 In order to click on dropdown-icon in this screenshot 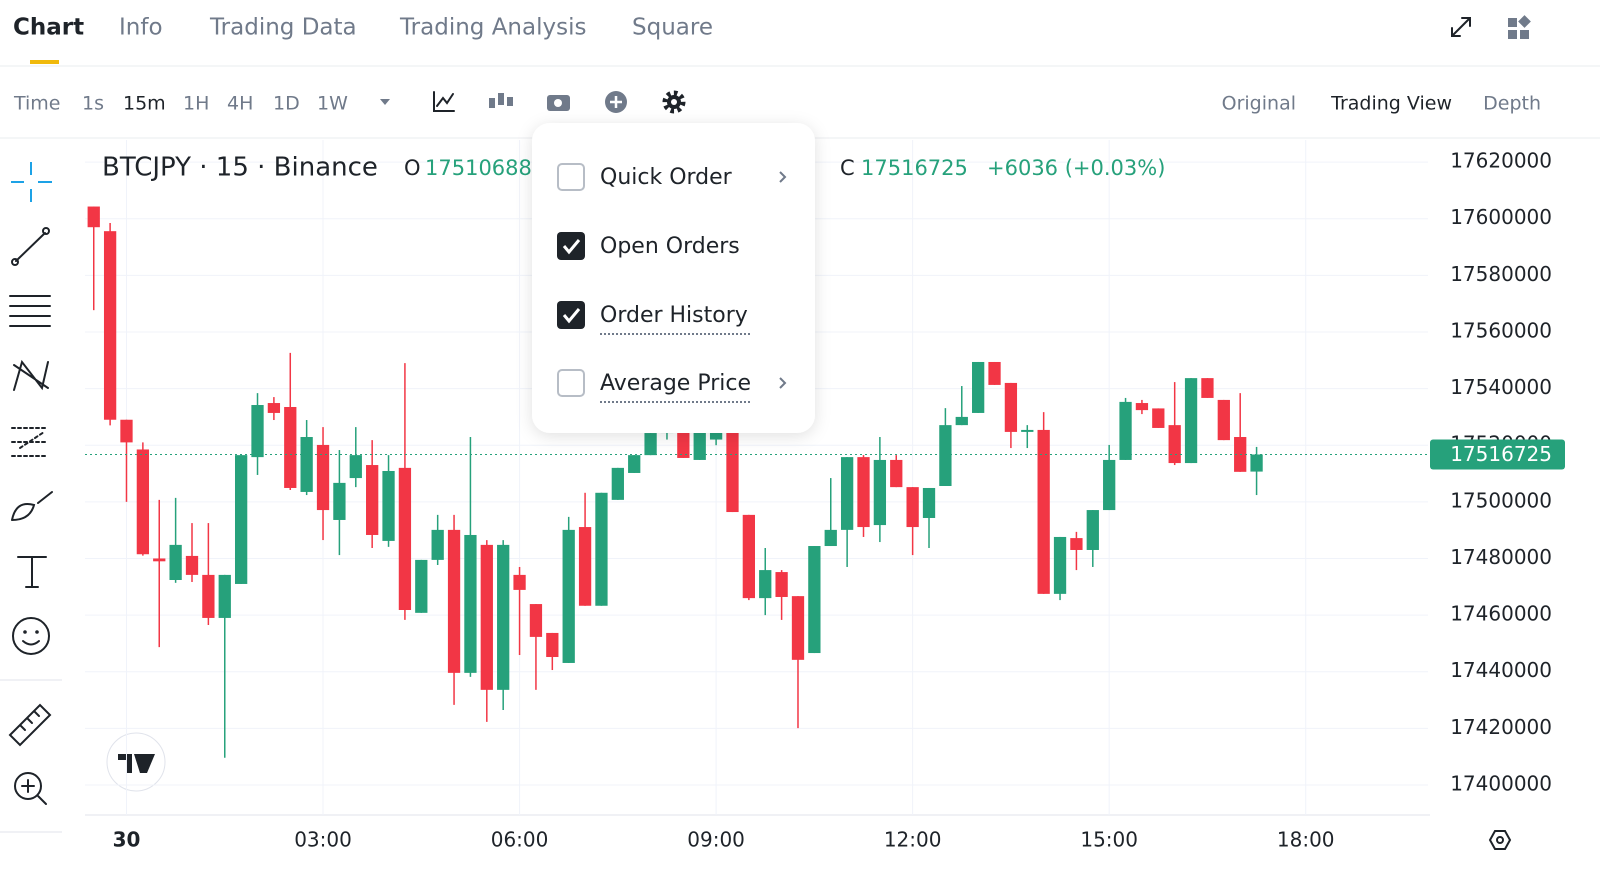, I will do `click(385, 102)`.